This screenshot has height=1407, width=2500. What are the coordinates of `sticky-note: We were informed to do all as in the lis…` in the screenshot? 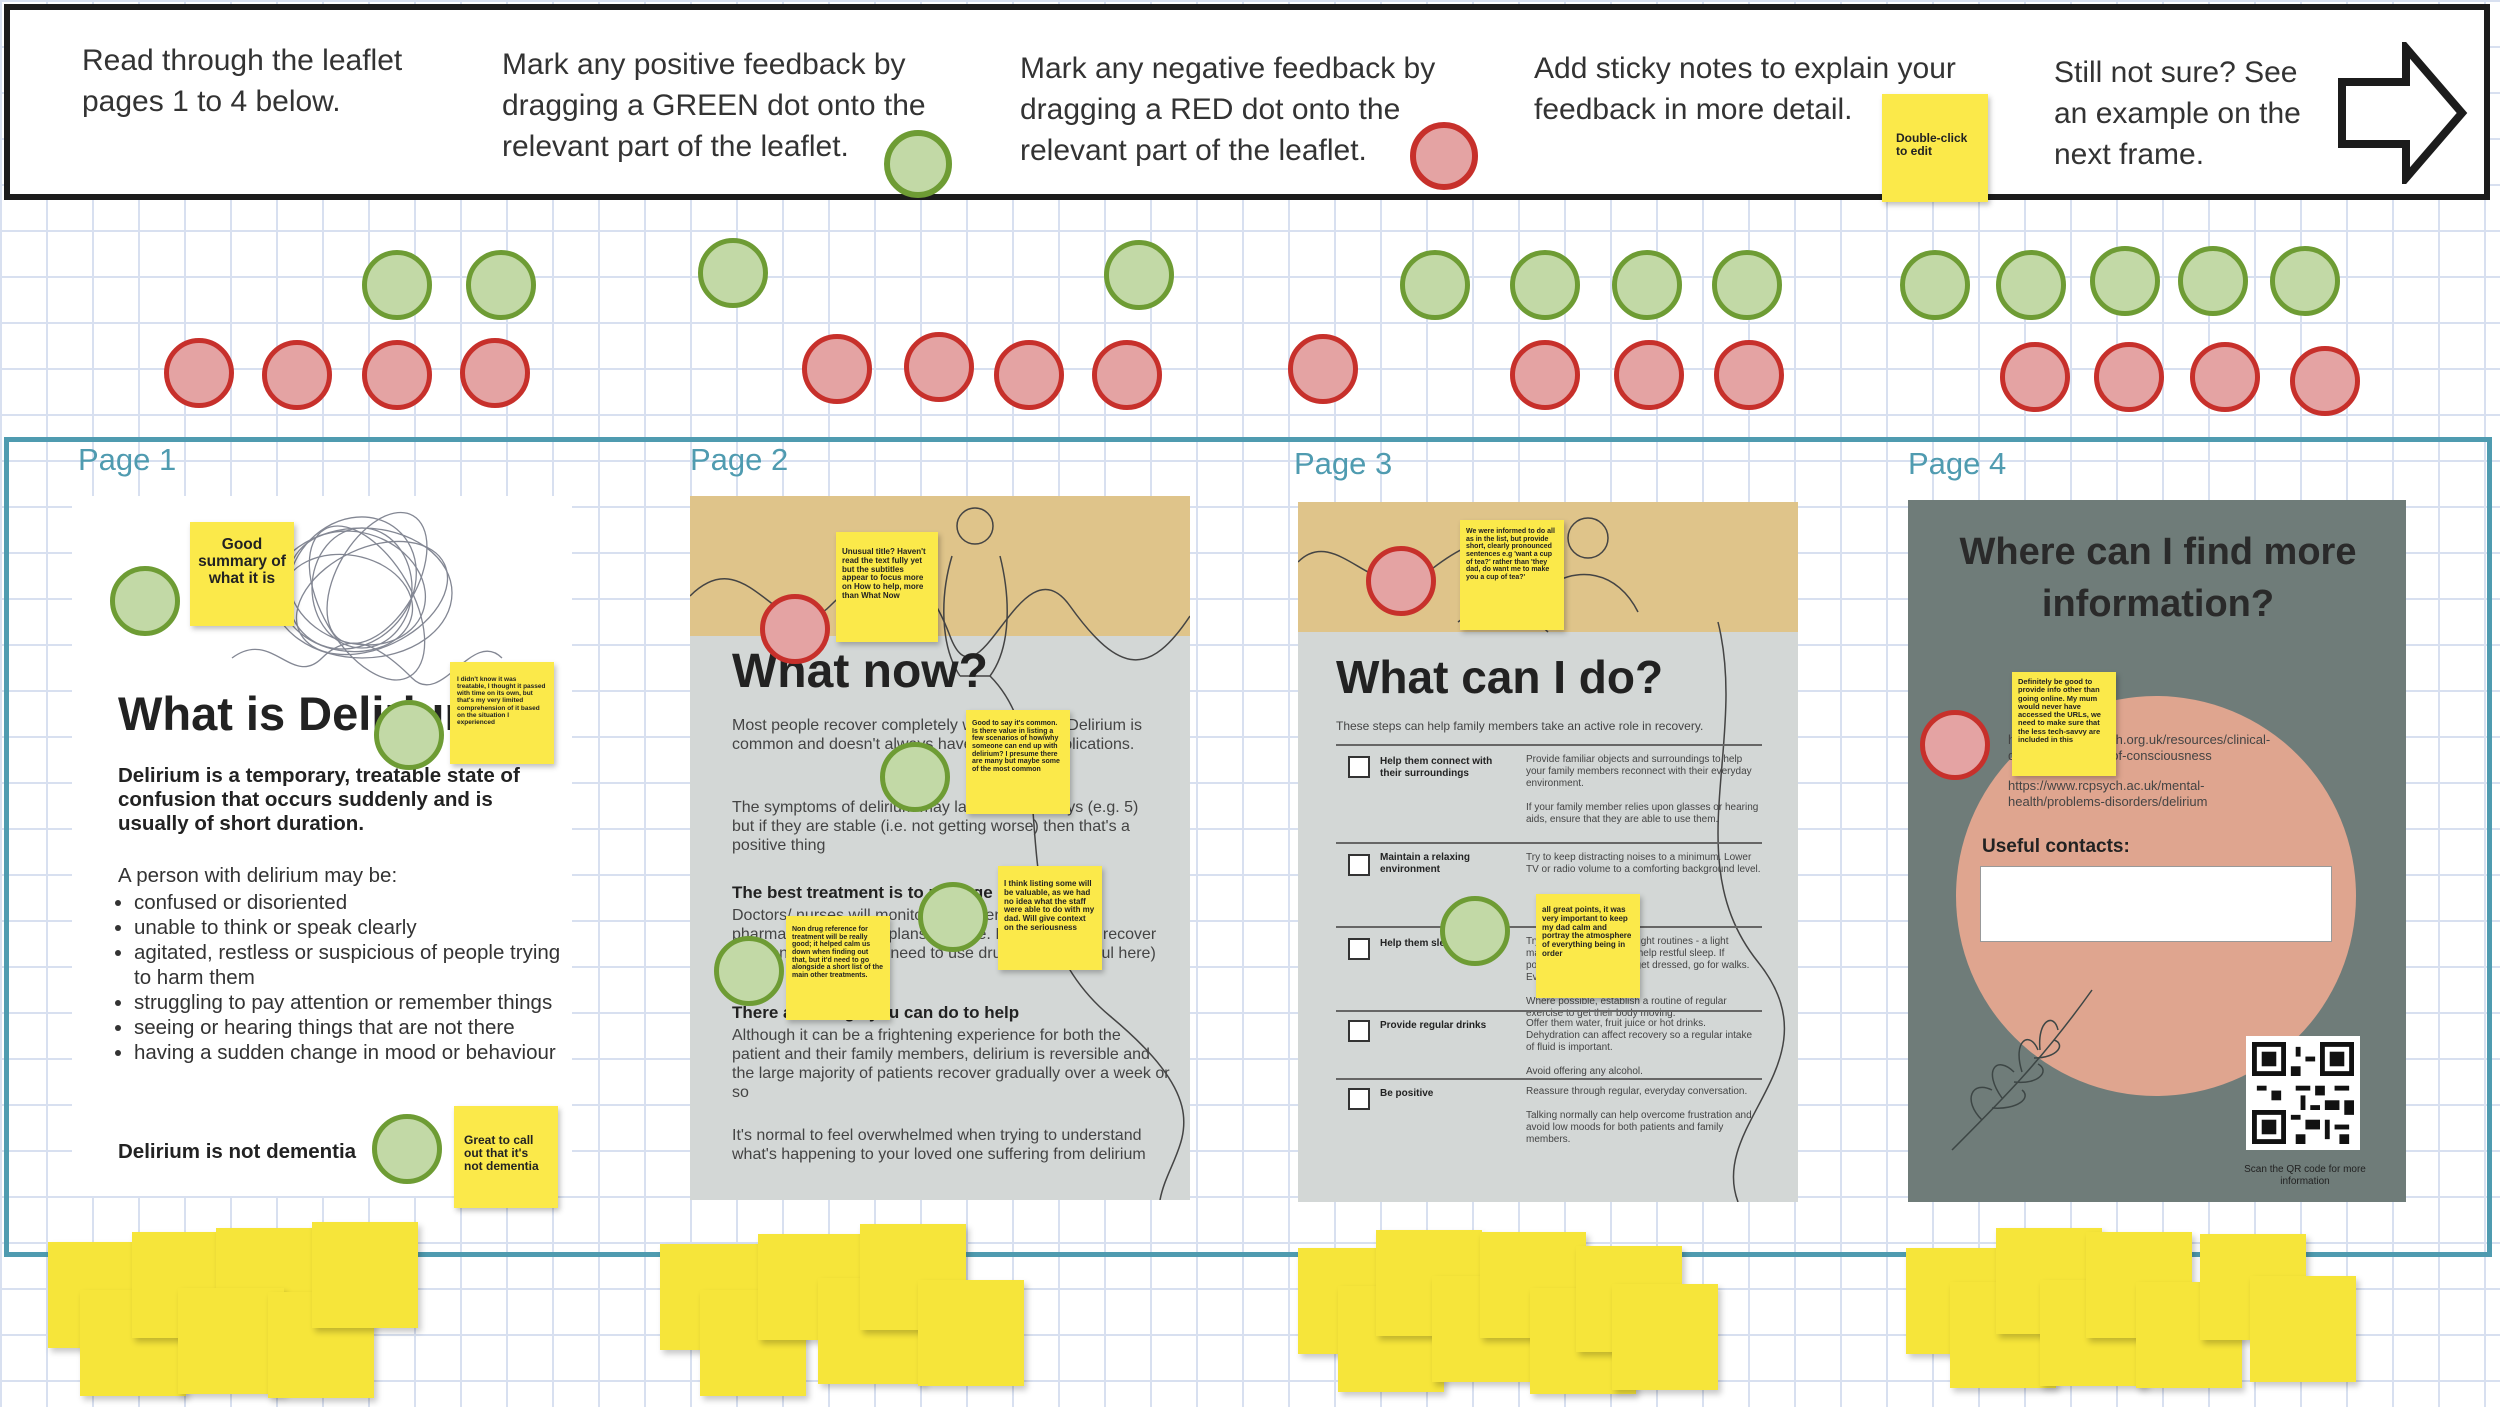 It's located at (1512, 575).